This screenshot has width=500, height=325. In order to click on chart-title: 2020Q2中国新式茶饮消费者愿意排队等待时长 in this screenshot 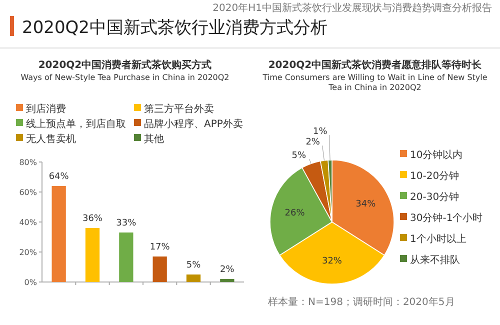, I will do `click(375, 65)`.